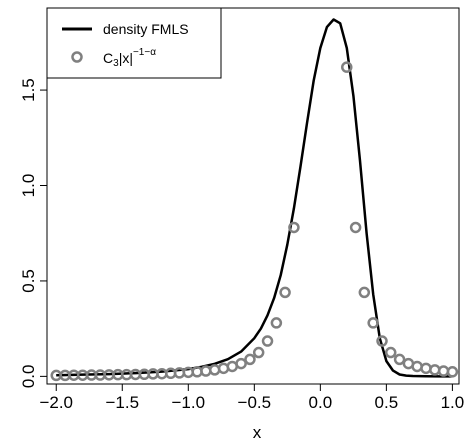  Describe the element at coordinates (453, 402) in the screenshot. I see `x-axis-tick-label: 1.0` at that location.